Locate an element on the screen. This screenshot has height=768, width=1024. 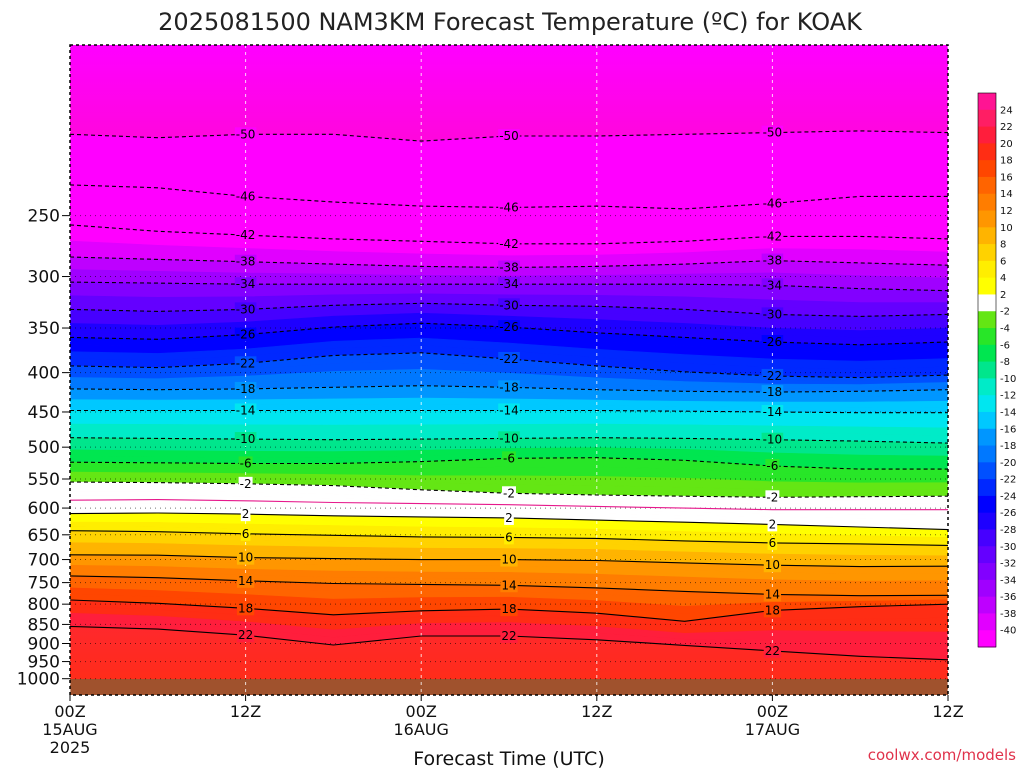
colorbar-label: -18 is located at coordinates (1008, 446).